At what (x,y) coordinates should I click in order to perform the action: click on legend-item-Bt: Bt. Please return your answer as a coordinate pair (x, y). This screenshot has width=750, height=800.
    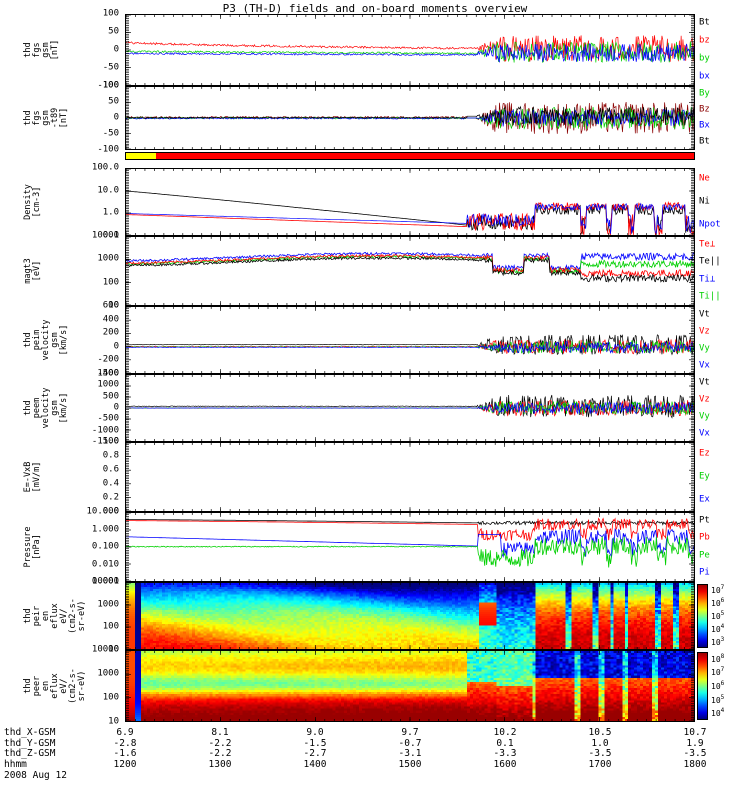
    Looking at the image, I should click on (704, 22).